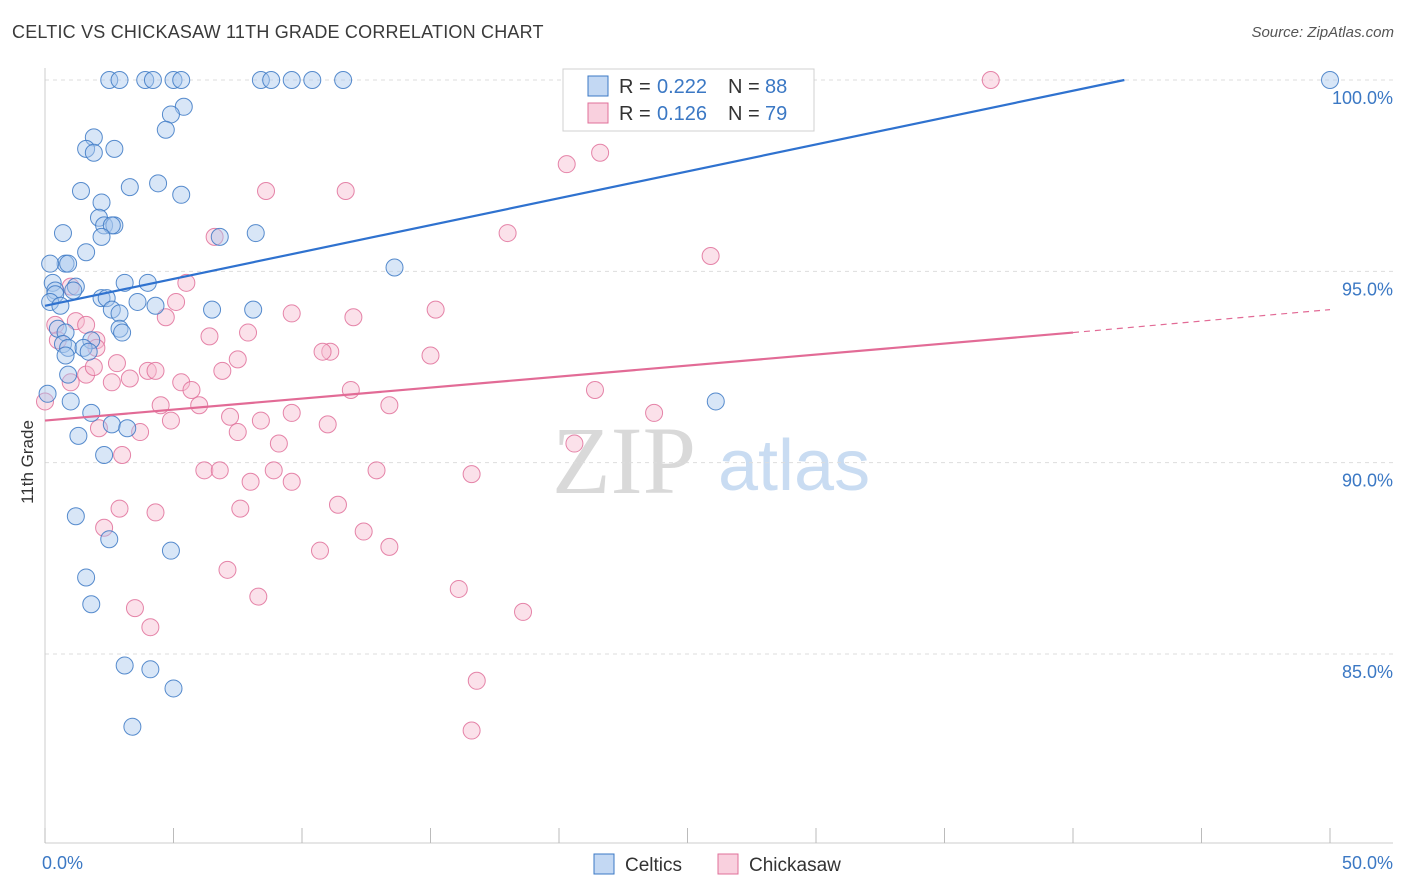 This screenshot has height=892, width=1406. I want to click on legend-swatch-chickasaw, so click(598, 113).